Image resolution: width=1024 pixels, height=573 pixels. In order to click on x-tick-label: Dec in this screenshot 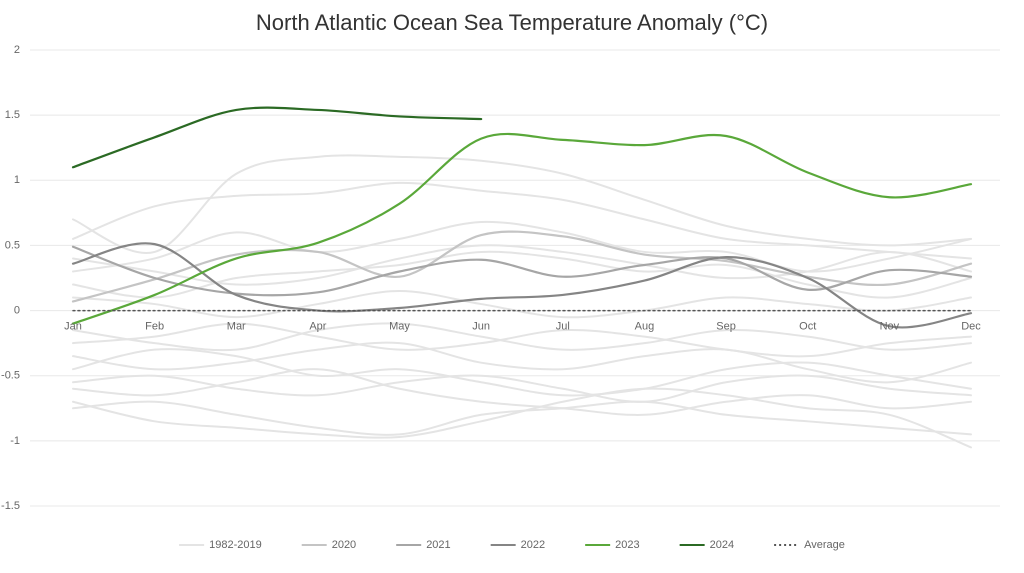, I will do `click(971, 326)`.